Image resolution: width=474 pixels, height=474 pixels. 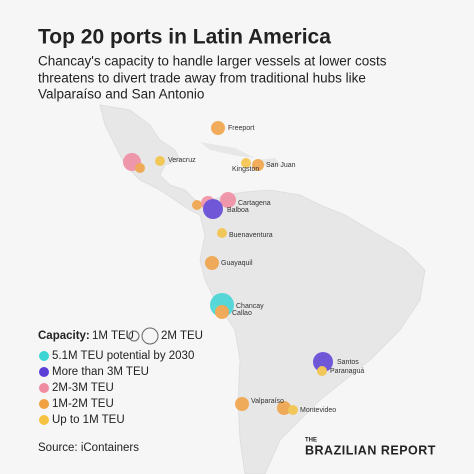 What do you see at coordinates (254, 203) in the screenshot?
I see `port-label: Cartagena` at bounding box center [254, 203].